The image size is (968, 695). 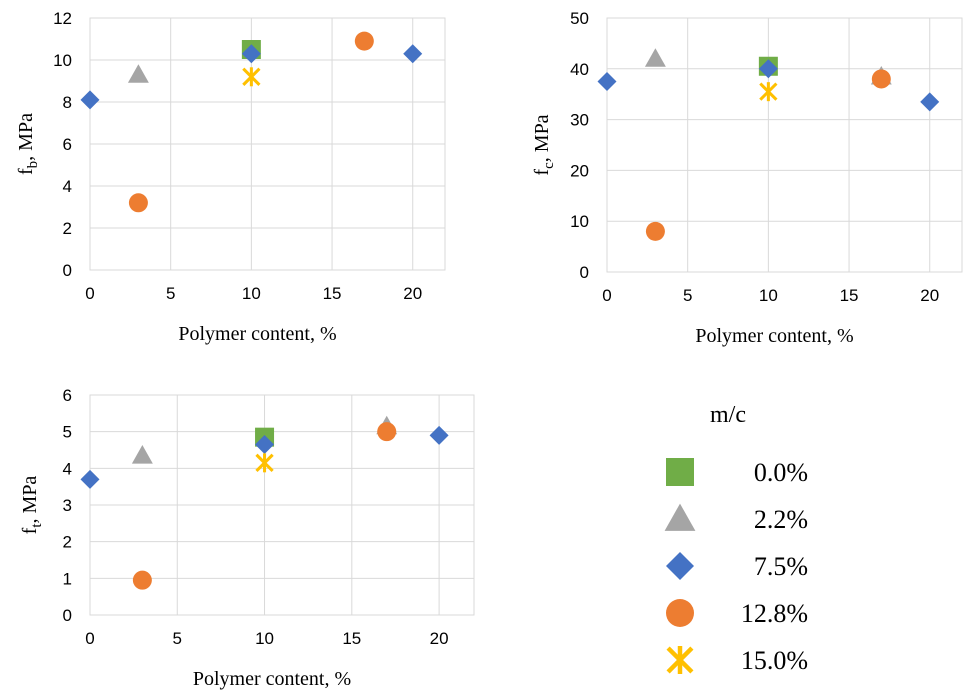 I want to click on legend-item: 7.5%, so click(x=737, y=566).